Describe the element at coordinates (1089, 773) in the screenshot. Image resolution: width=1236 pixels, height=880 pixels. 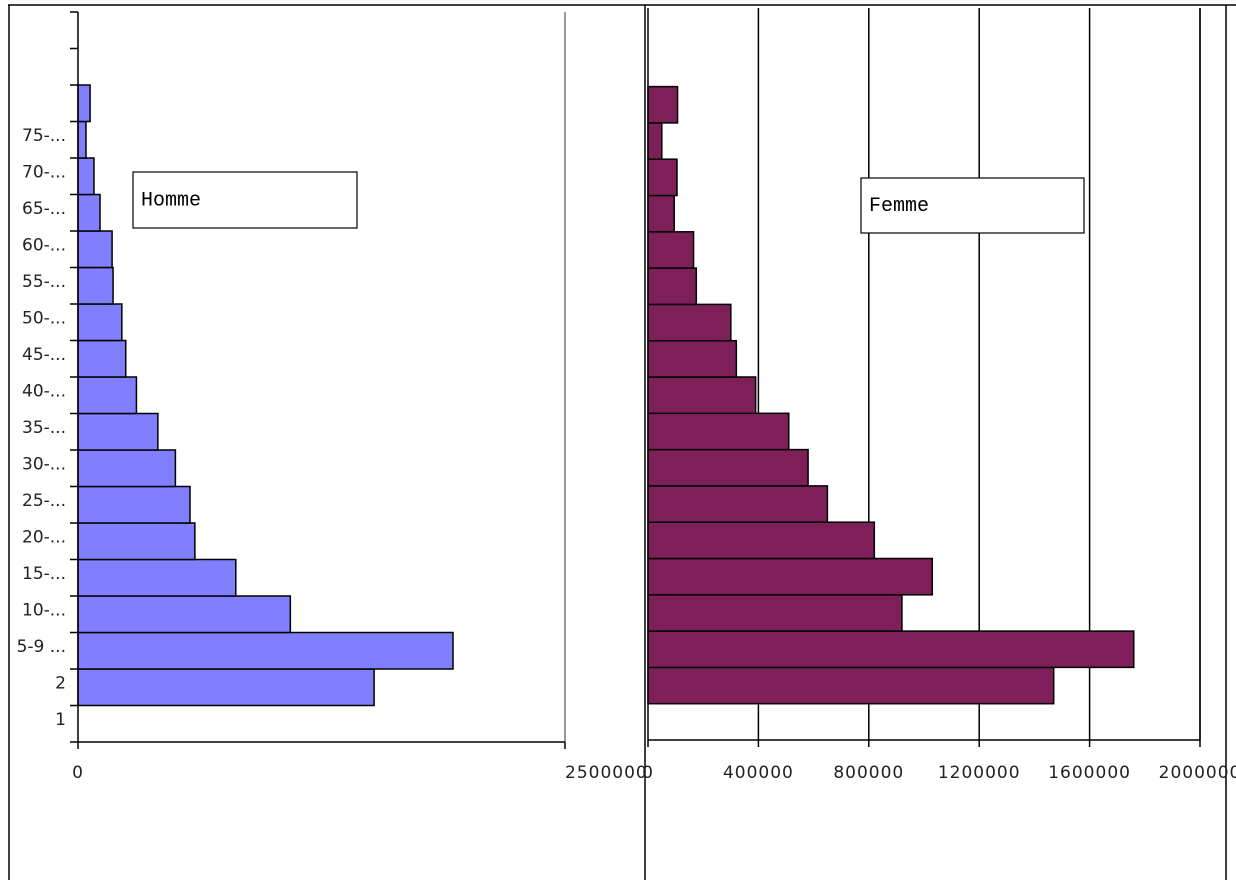
I see `x-tick-label: 1600000` at that location.